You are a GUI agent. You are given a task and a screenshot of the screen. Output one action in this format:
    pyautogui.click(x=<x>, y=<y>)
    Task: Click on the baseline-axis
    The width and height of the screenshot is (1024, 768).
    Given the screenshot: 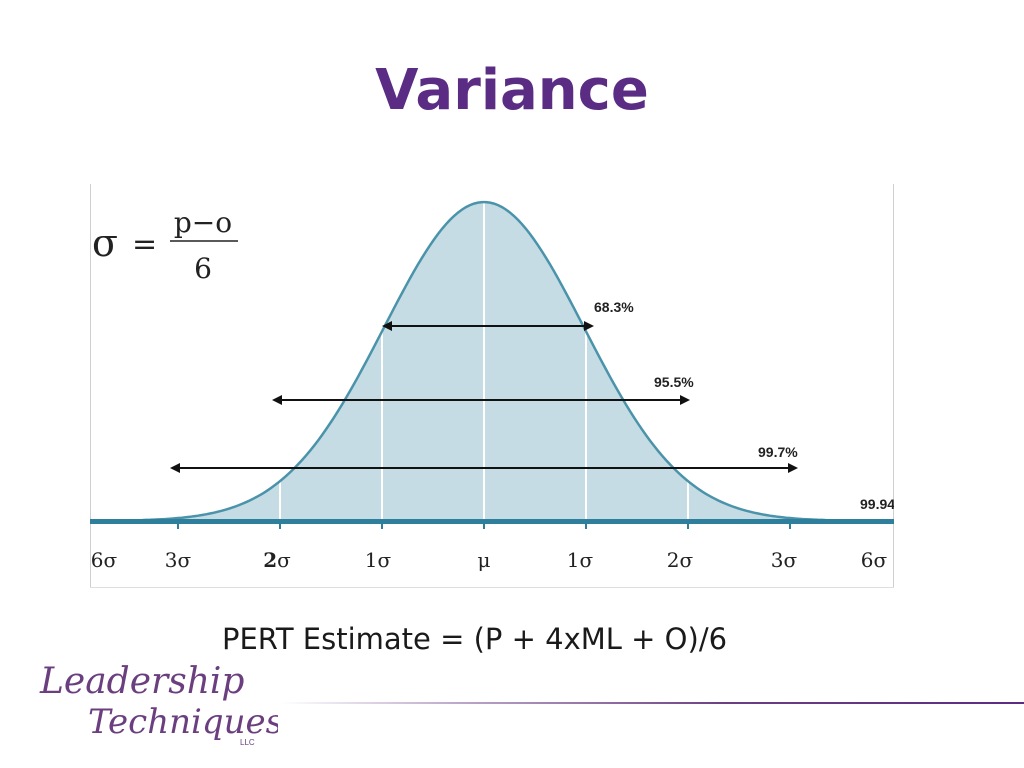 What is the action you would take?
    pyautogui.click(x=492, y=521)
    